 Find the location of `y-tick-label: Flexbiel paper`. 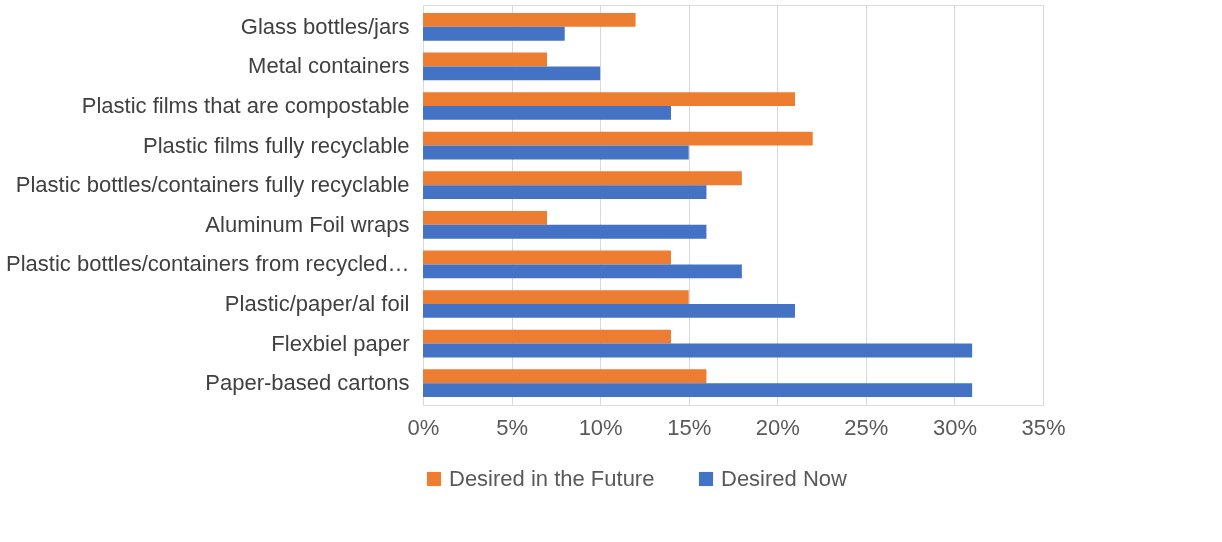

y-tick-label: Flexbiel paper is located at coordinates (340, 343).